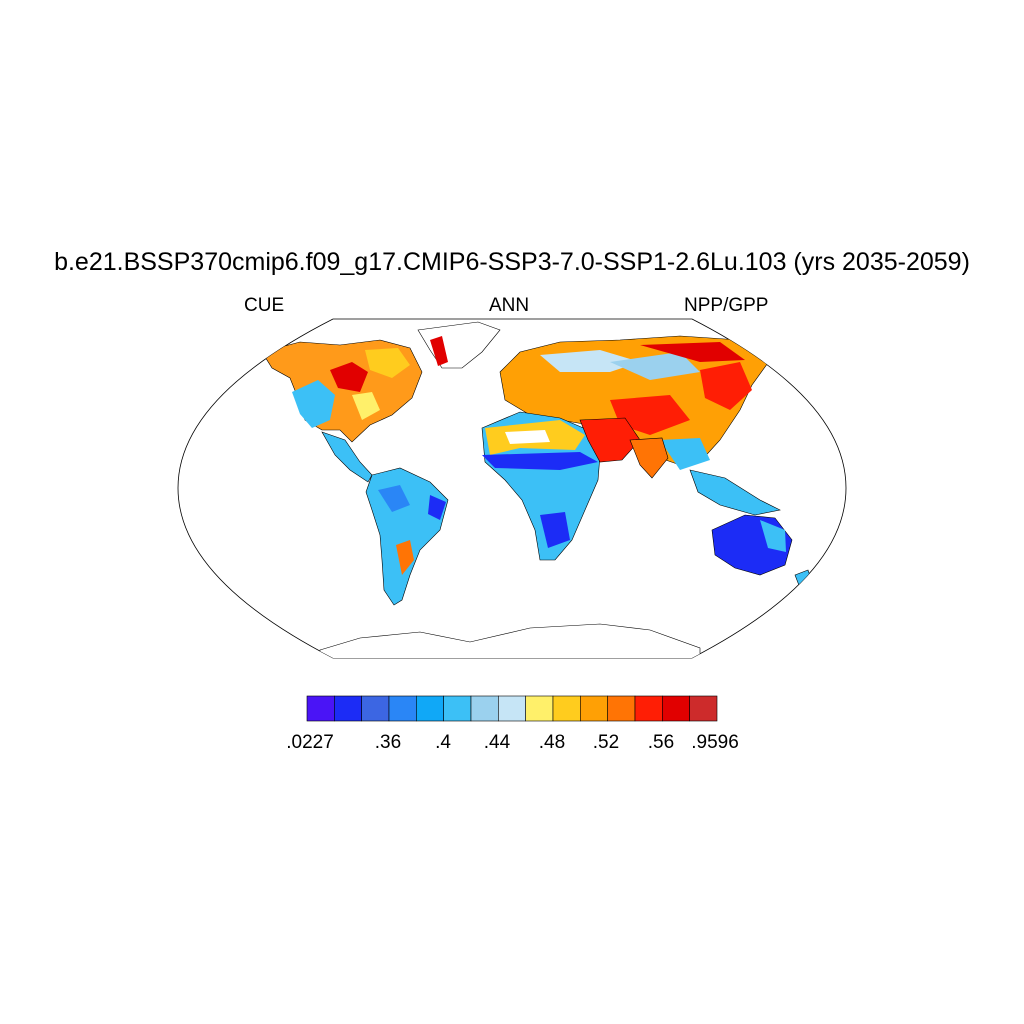  I want to click on subtitle-ratio: NPP/GPP, so click(726, 305).